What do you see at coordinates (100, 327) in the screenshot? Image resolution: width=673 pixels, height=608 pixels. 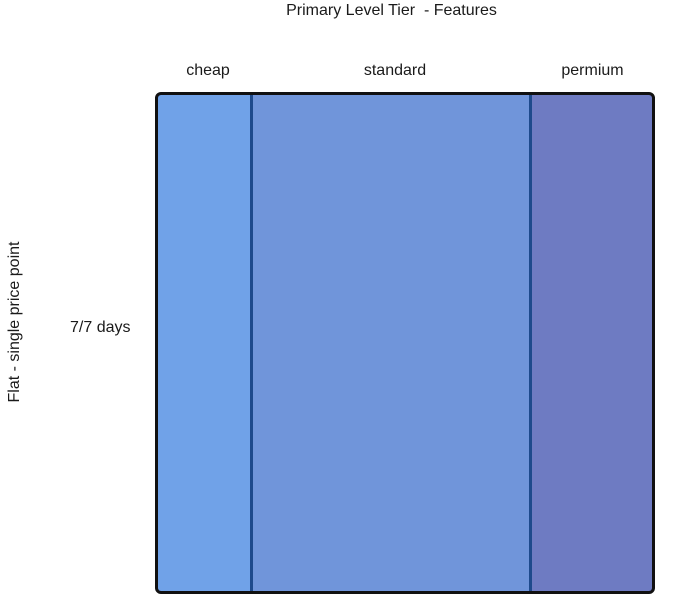 I see `row-label: 7/7 days` at bounding box center [100, 327].